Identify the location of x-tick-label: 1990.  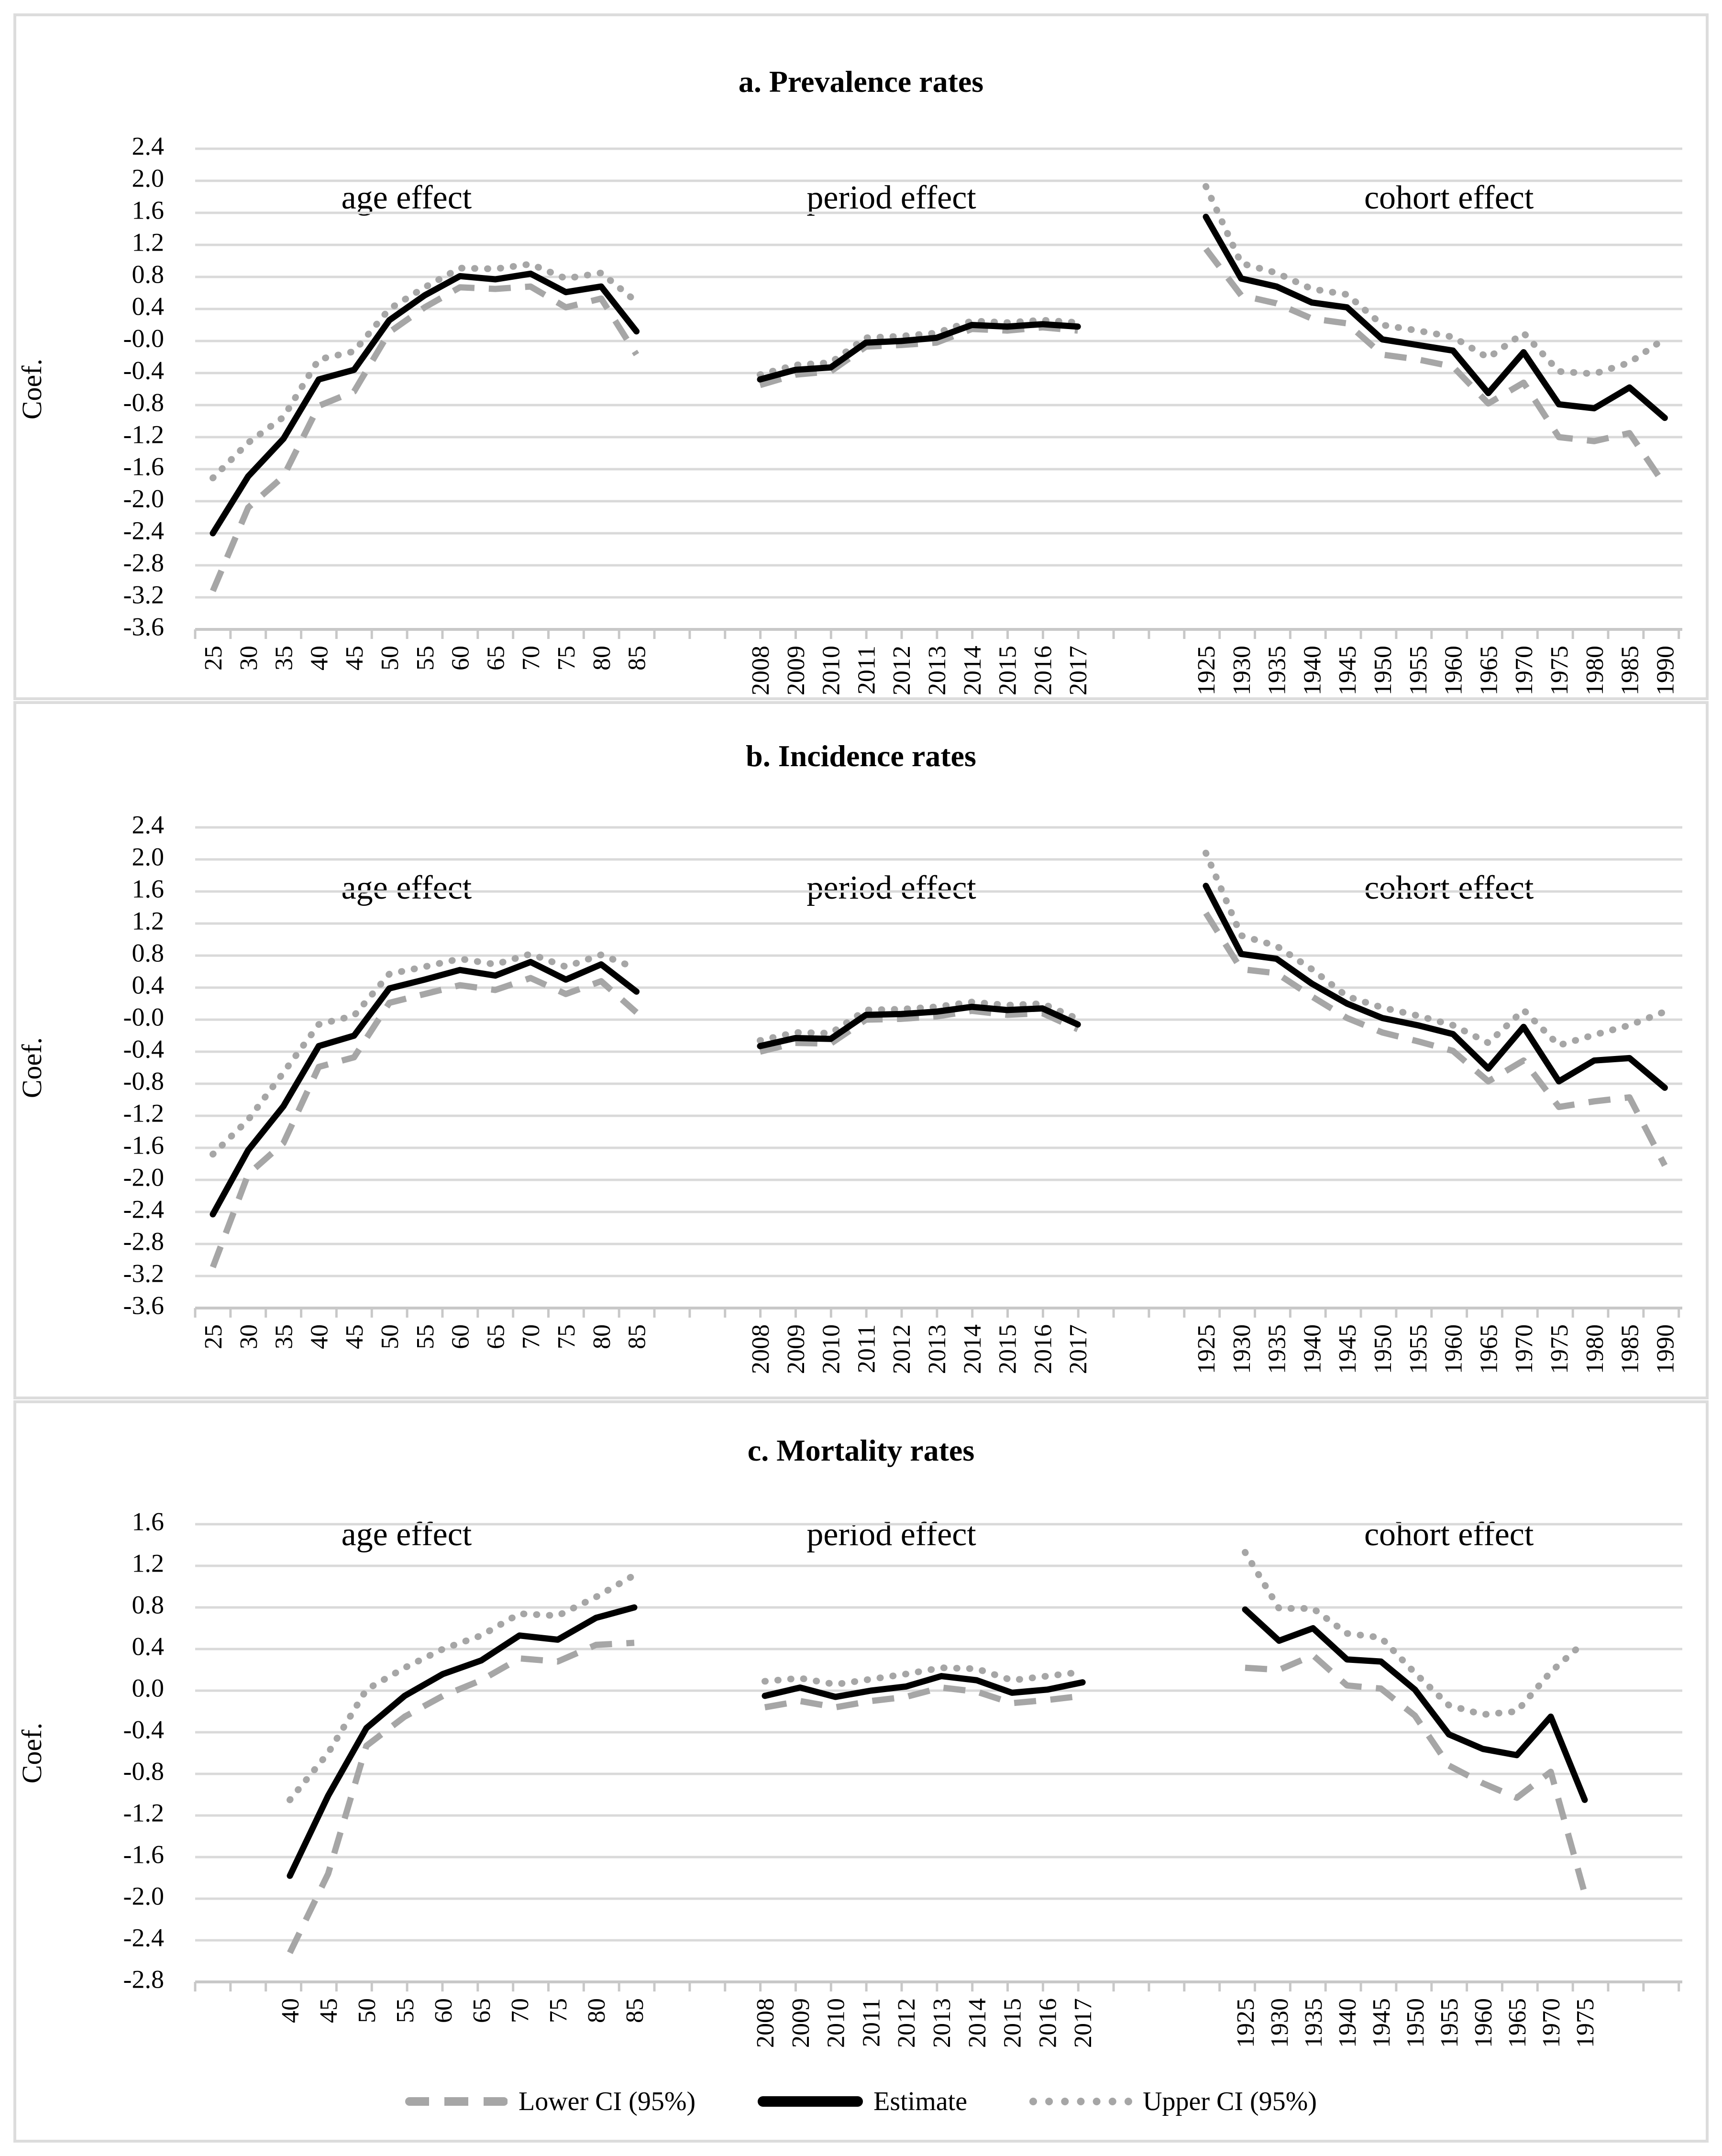
(1665, 670).